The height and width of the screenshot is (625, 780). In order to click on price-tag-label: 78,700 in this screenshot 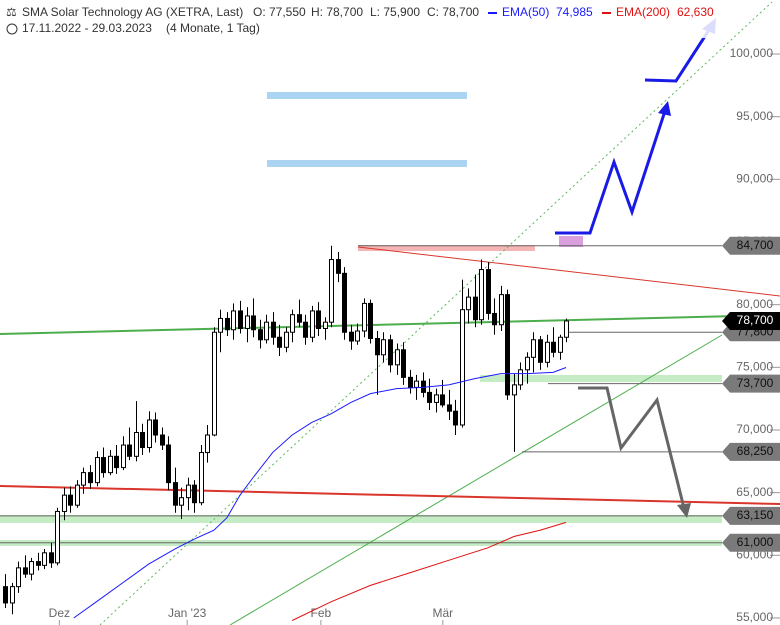, I will do `click(755, 320)`.